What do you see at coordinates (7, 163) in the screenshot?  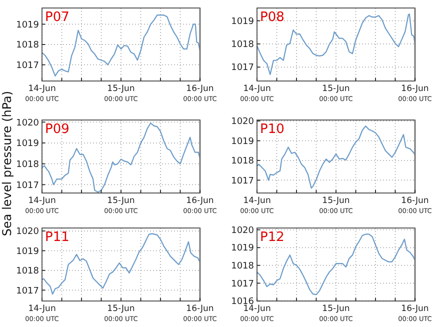 I see `y-axis-title: Sea level pressure (hPa)` at bounding box center [7, 163].